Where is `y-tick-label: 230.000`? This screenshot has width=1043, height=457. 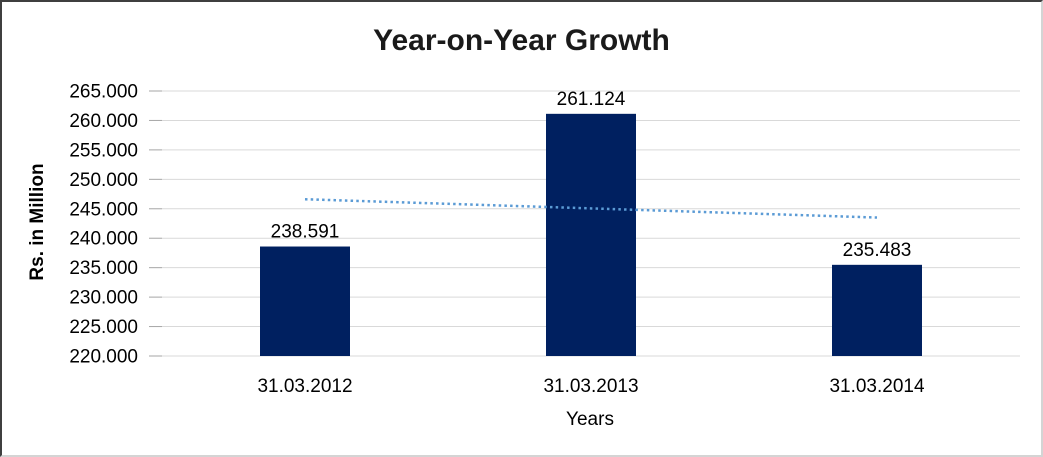 y-tick-label: 230.000 is located at coordinates (103, 298).